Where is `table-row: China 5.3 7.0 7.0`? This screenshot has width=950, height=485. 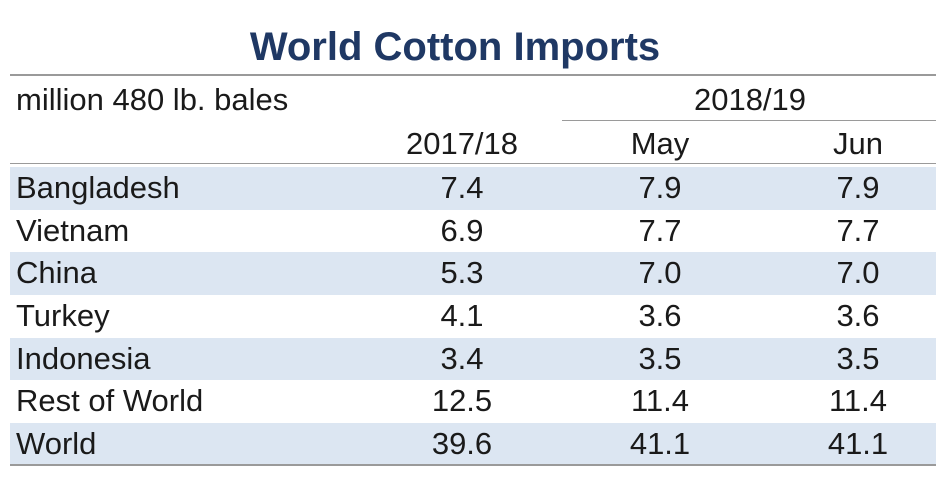
table-row: China 5.3 7.0 7.0 is located at coordinates (473, 274).